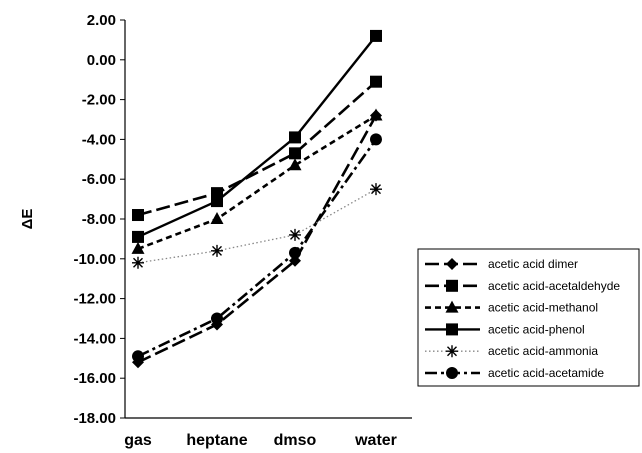  What do you see at coordinates (138, 440) in the screenshot?
I see `x-category-label: gas` at bounding box center [138, 440].